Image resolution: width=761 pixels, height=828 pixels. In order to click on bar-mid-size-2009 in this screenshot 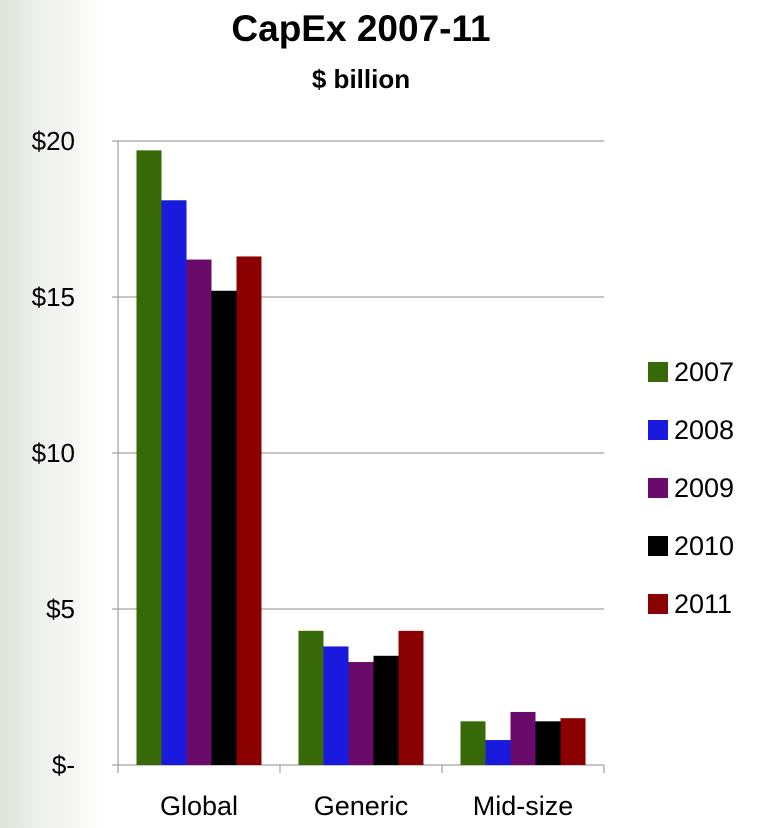, I will do `click(523, 738)`.